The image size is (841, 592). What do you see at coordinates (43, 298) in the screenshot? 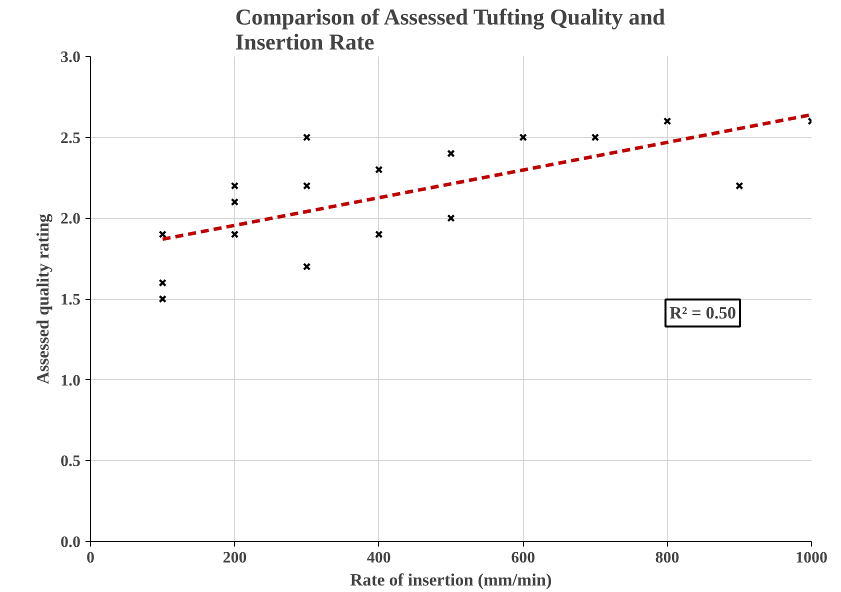
I see `y-axis-title: Assessed quality rating` at bounding box center [43, 298].